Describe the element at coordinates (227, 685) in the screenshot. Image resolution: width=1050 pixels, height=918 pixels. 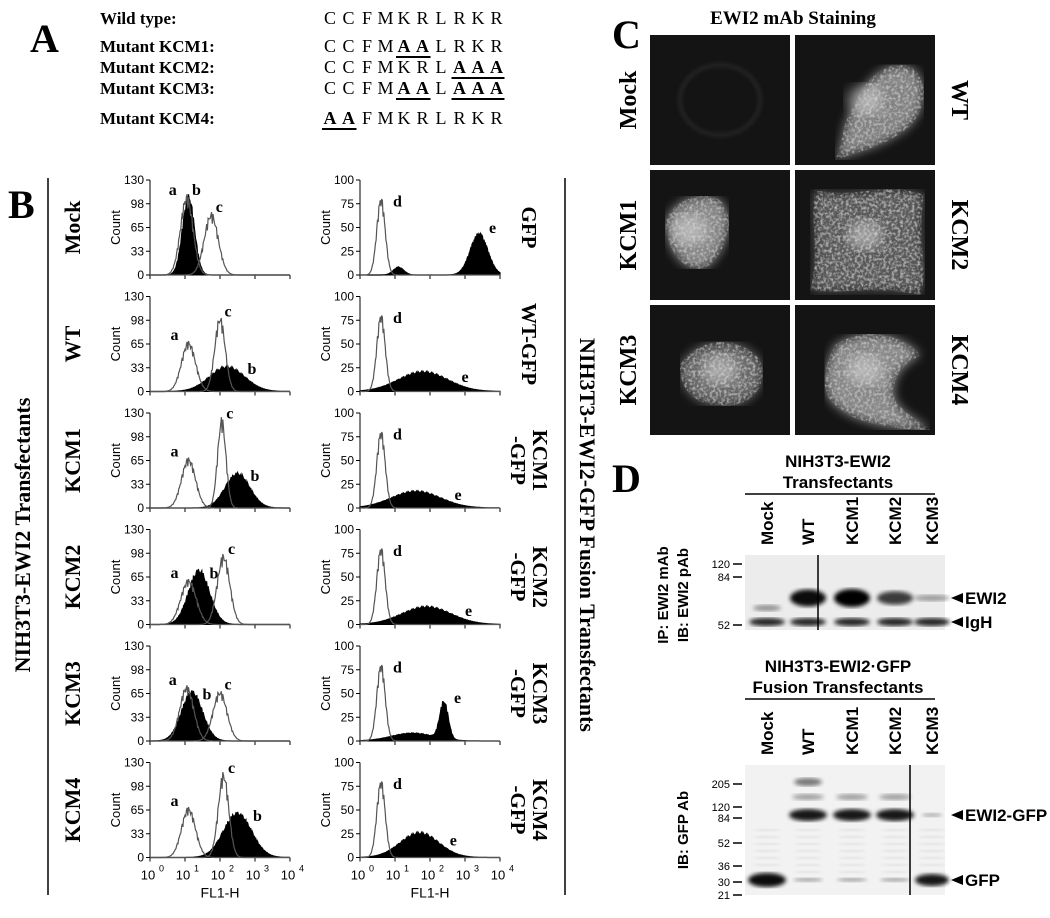
I see `curve-label: c` at that location.